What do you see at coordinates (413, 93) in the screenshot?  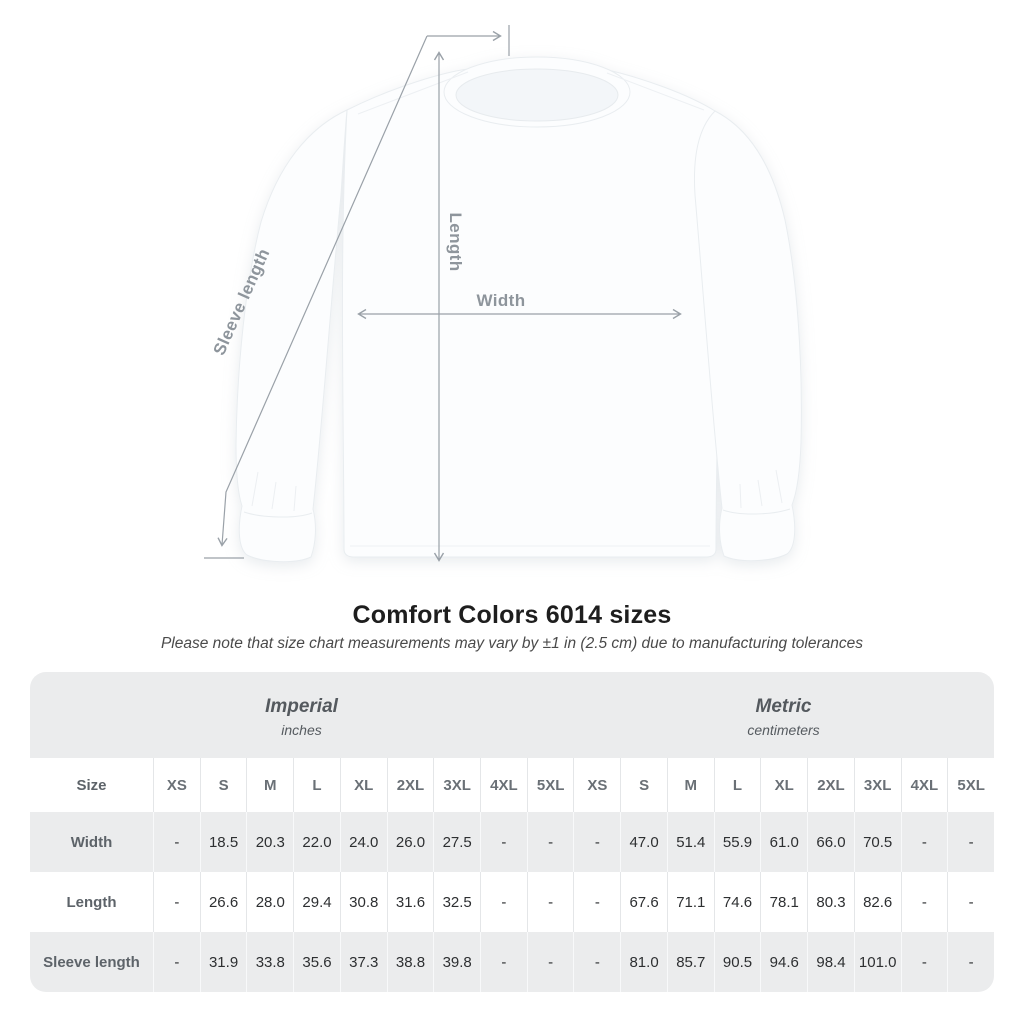 I see `shoulder-seam-left` at bounding box center [413, 93].